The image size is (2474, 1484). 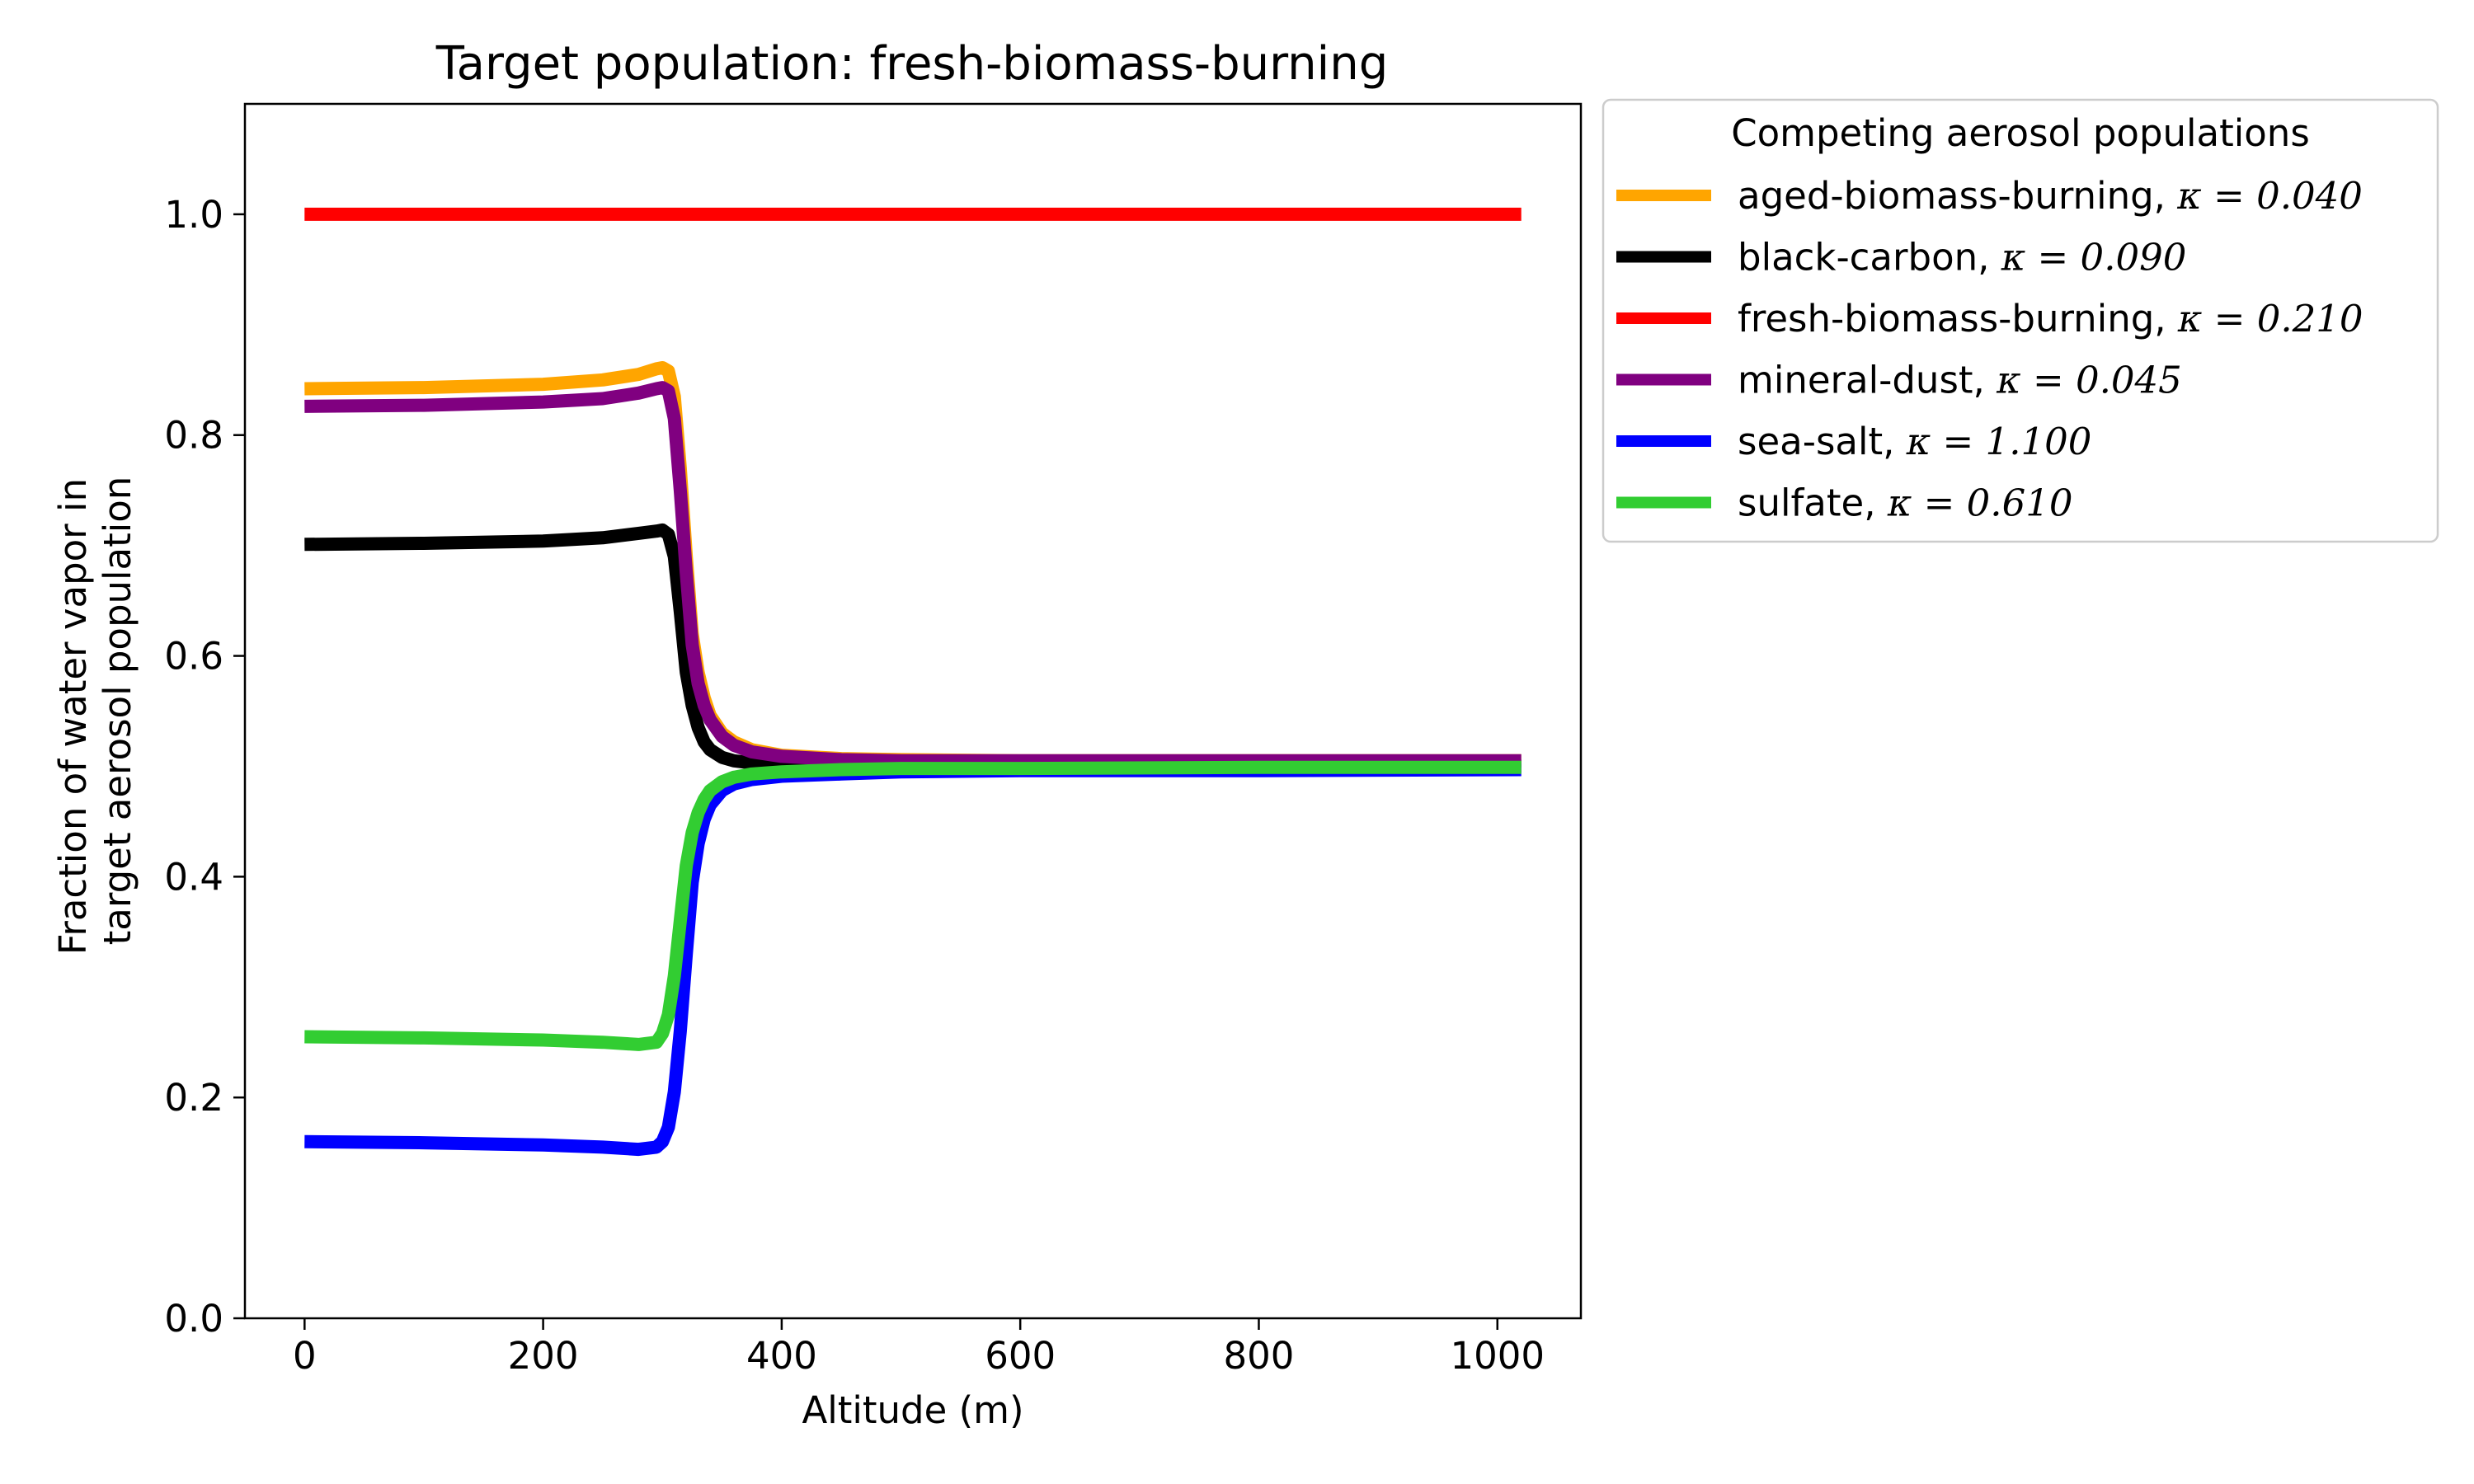 What do you see at coordinates (193, 215) in the screenshot?
I see `y-tick-label: 1.0` at bounding box center [193, 215].